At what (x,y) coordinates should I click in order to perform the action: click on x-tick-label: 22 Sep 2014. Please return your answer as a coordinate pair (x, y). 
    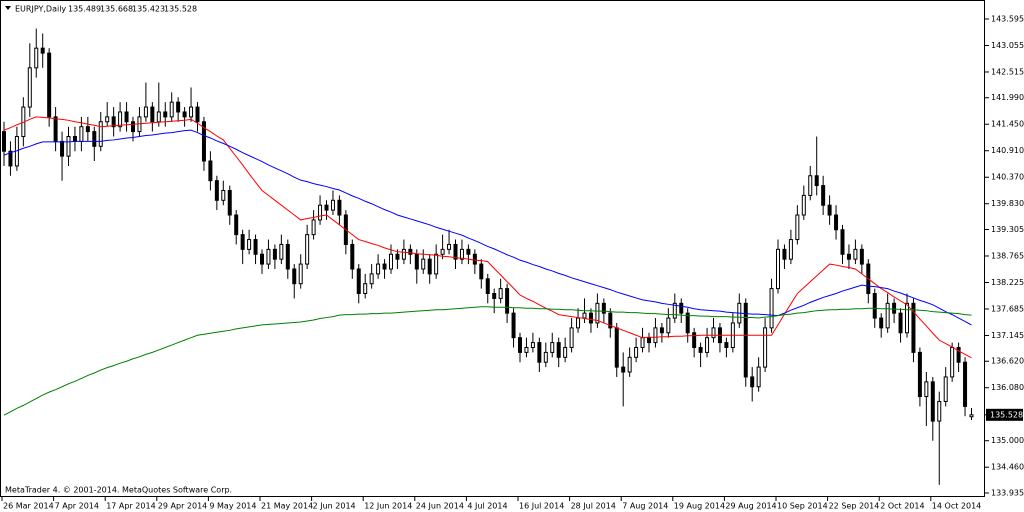
    Looking at the image, I should click on (854, 506).